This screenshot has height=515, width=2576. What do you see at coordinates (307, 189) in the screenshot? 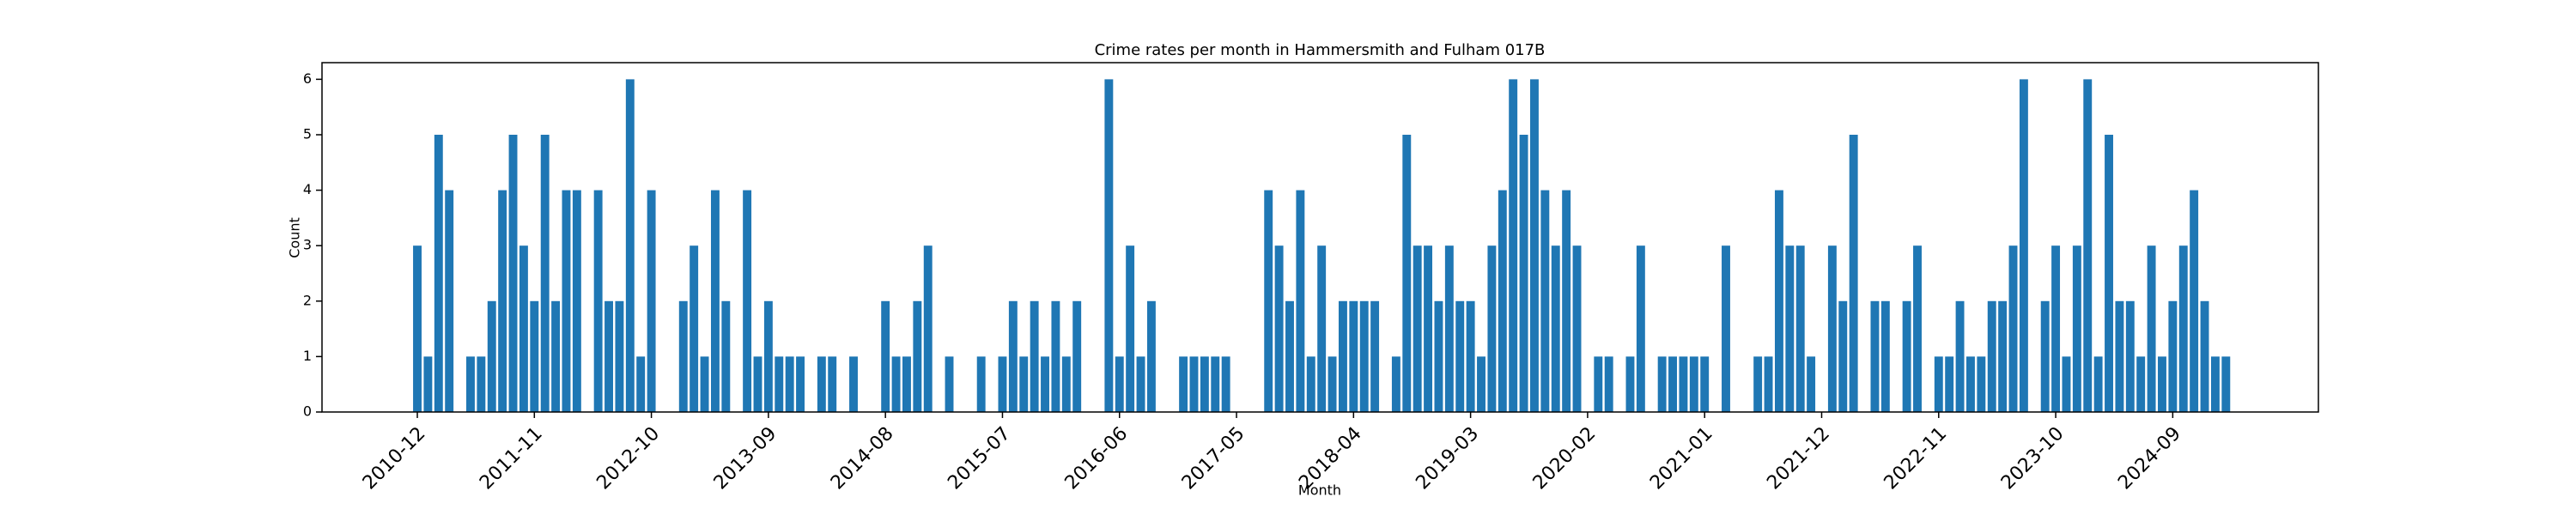
I see `y-tick-label: 4` at bounding box center [307, 189].